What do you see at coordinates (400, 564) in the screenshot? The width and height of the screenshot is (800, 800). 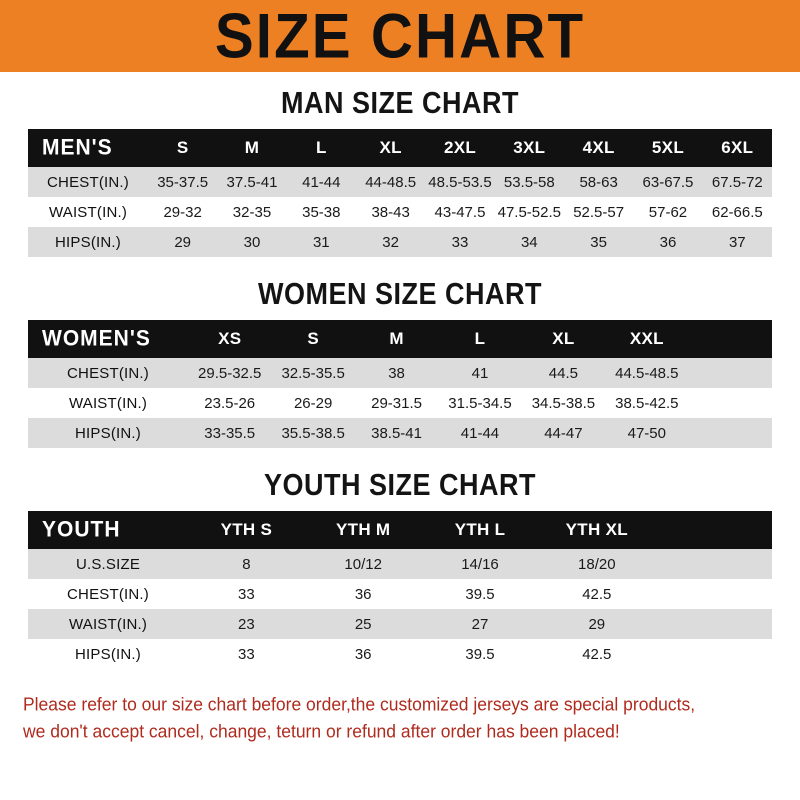 I see `table-row: U.S.SIZE 8 10/12 14/16 18/20` at bounding box center [400, 564].